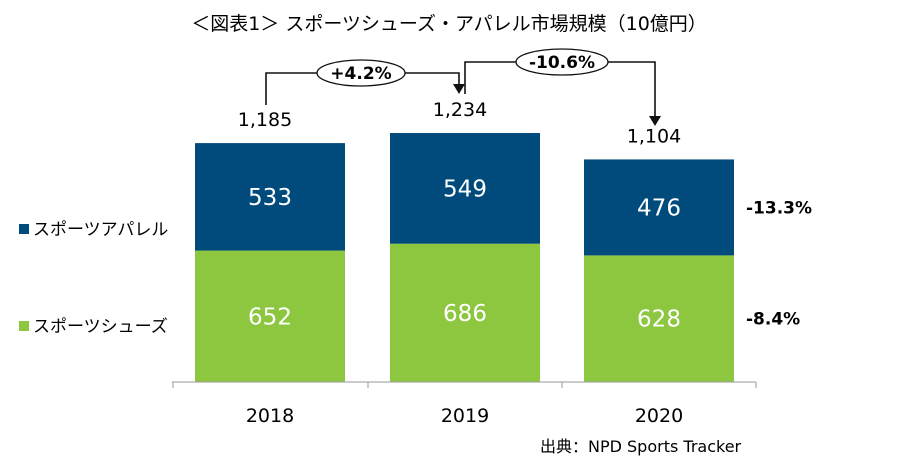 Image resolution: width=899 pixels, height=459 pixels. I want to click on value-label-apparel-2020: 476, so click(659, 208).